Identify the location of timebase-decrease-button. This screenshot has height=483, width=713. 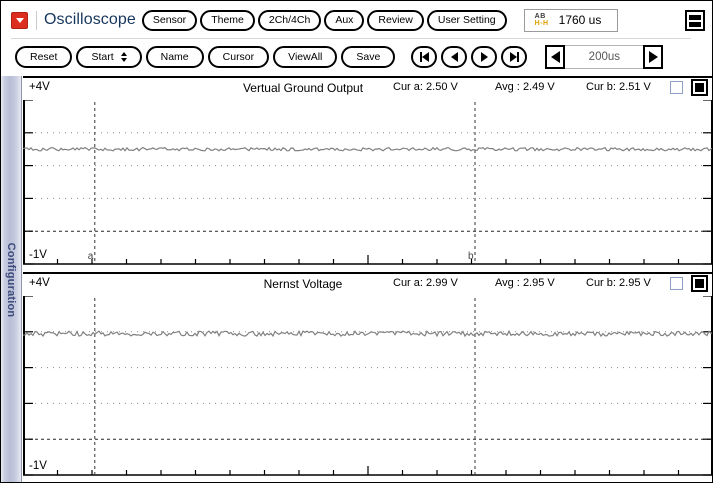
(555, 57).